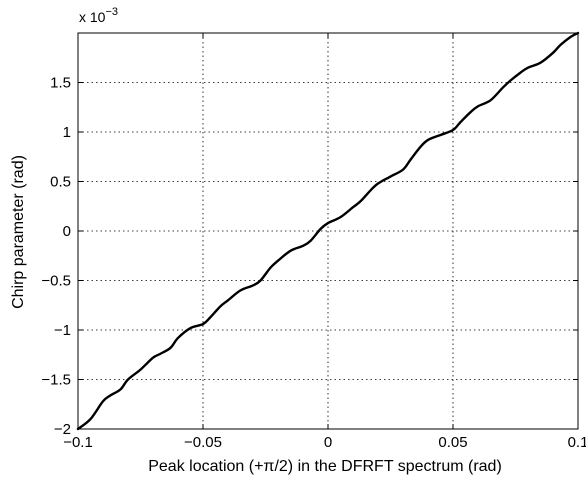 Image resolution: width=586 pixels, height=483 pixels. What do you see at coordinates (67, 231) in the screenshot?
I see `y-tick-label: 0` at bounding box center [67, 231].